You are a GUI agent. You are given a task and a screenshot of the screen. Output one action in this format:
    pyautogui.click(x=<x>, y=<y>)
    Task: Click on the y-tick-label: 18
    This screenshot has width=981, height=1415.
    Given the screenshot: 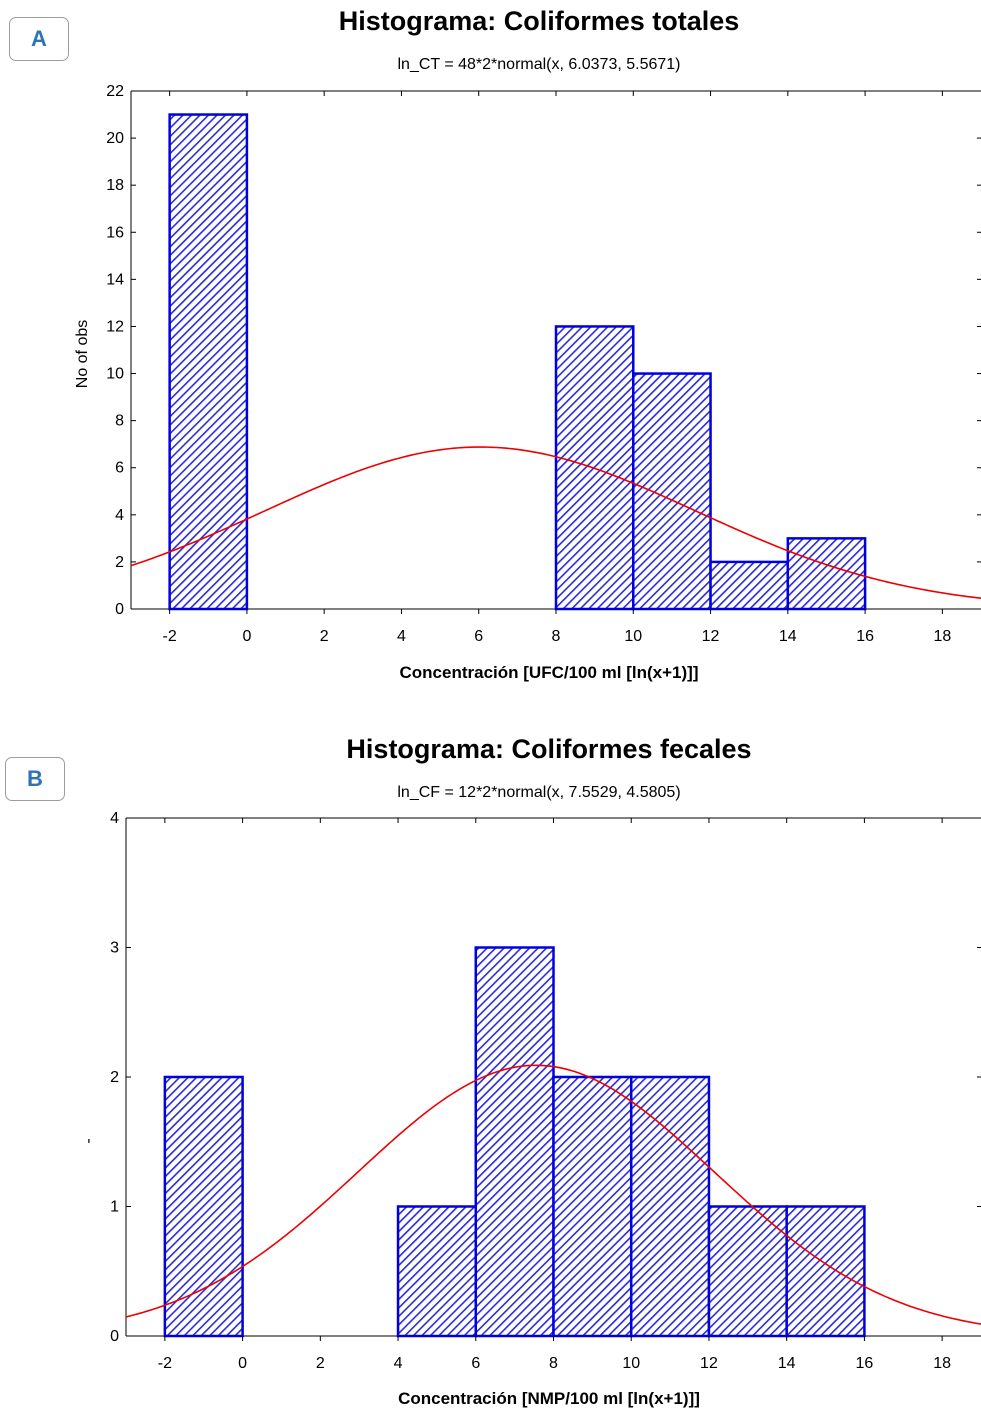 What is the action you would take?
    pyautogui.click(x=115, y=185)
    